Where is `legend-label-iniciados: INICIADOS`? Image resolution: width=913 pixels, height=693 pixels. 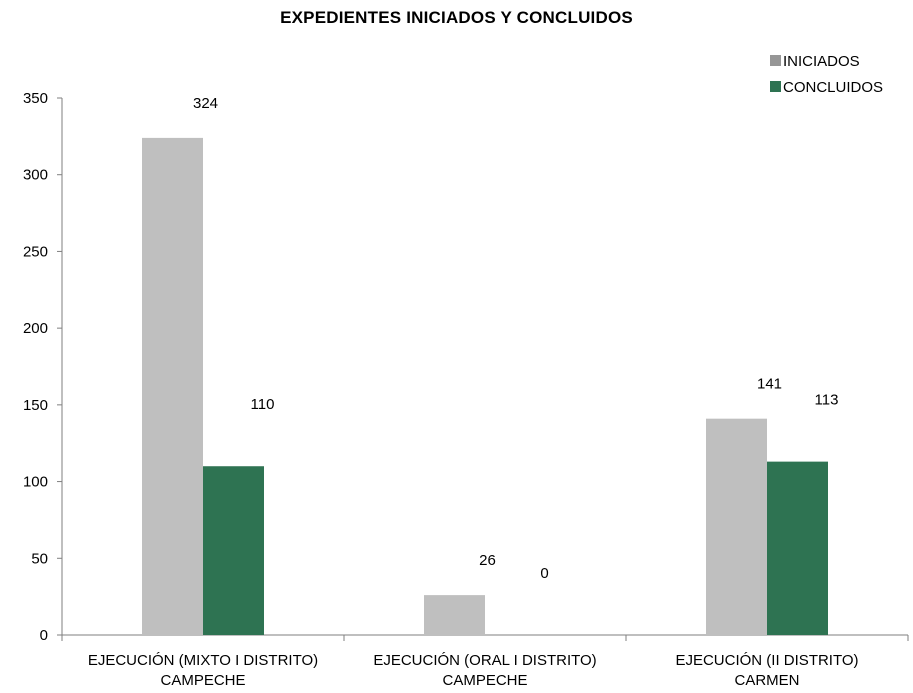
legend-label-iniciados: INICIADOS is located at coordinates (821, 61).